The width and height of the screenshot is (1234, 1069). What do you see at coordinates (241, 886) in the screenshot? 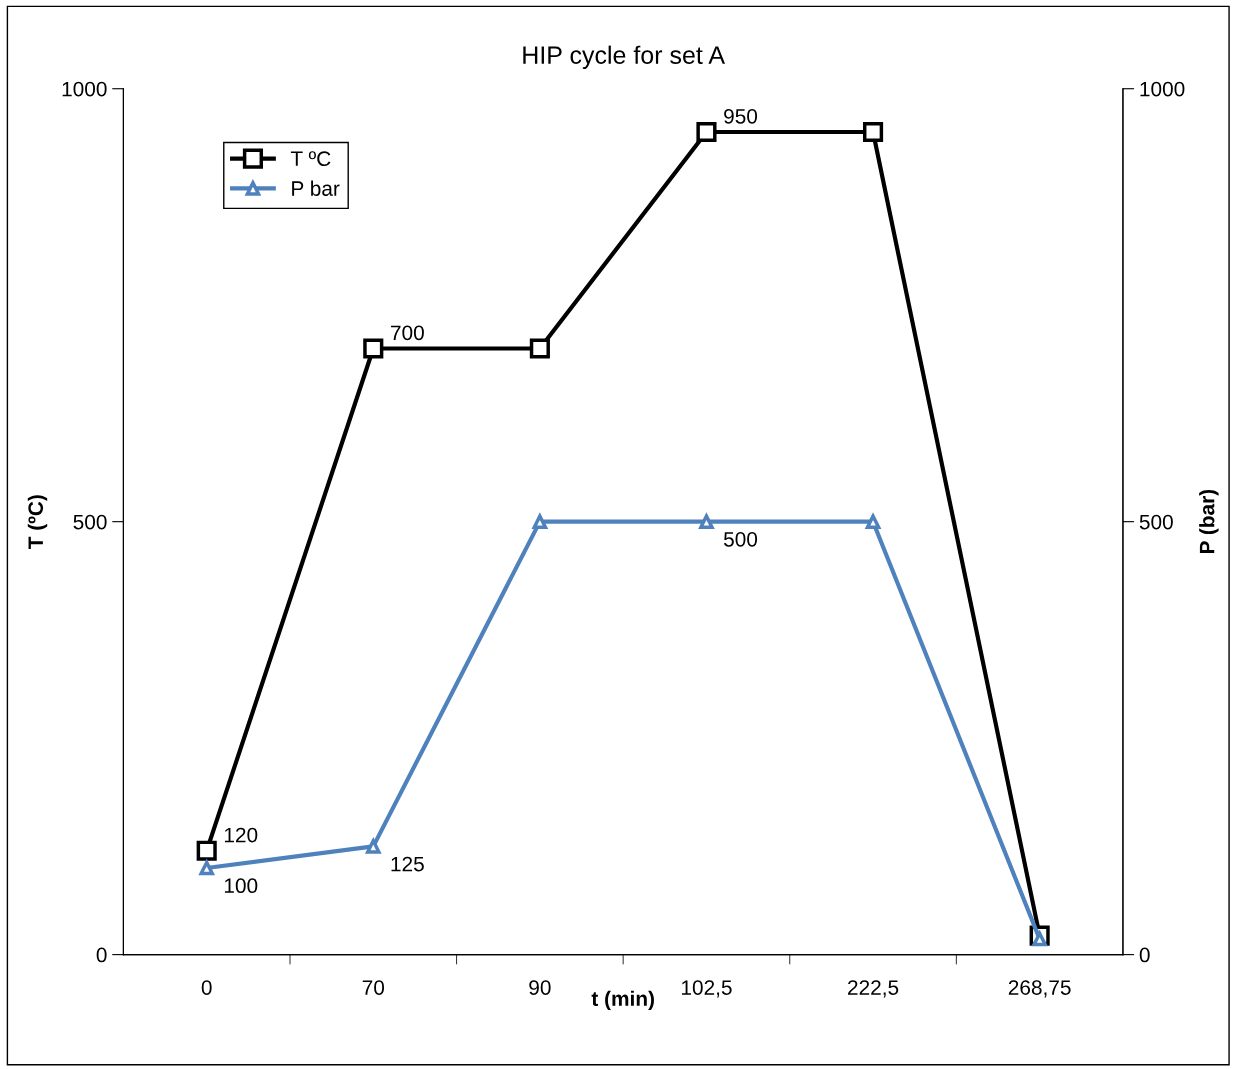
I see `data-label: 100` at bounding box center [241, 886].